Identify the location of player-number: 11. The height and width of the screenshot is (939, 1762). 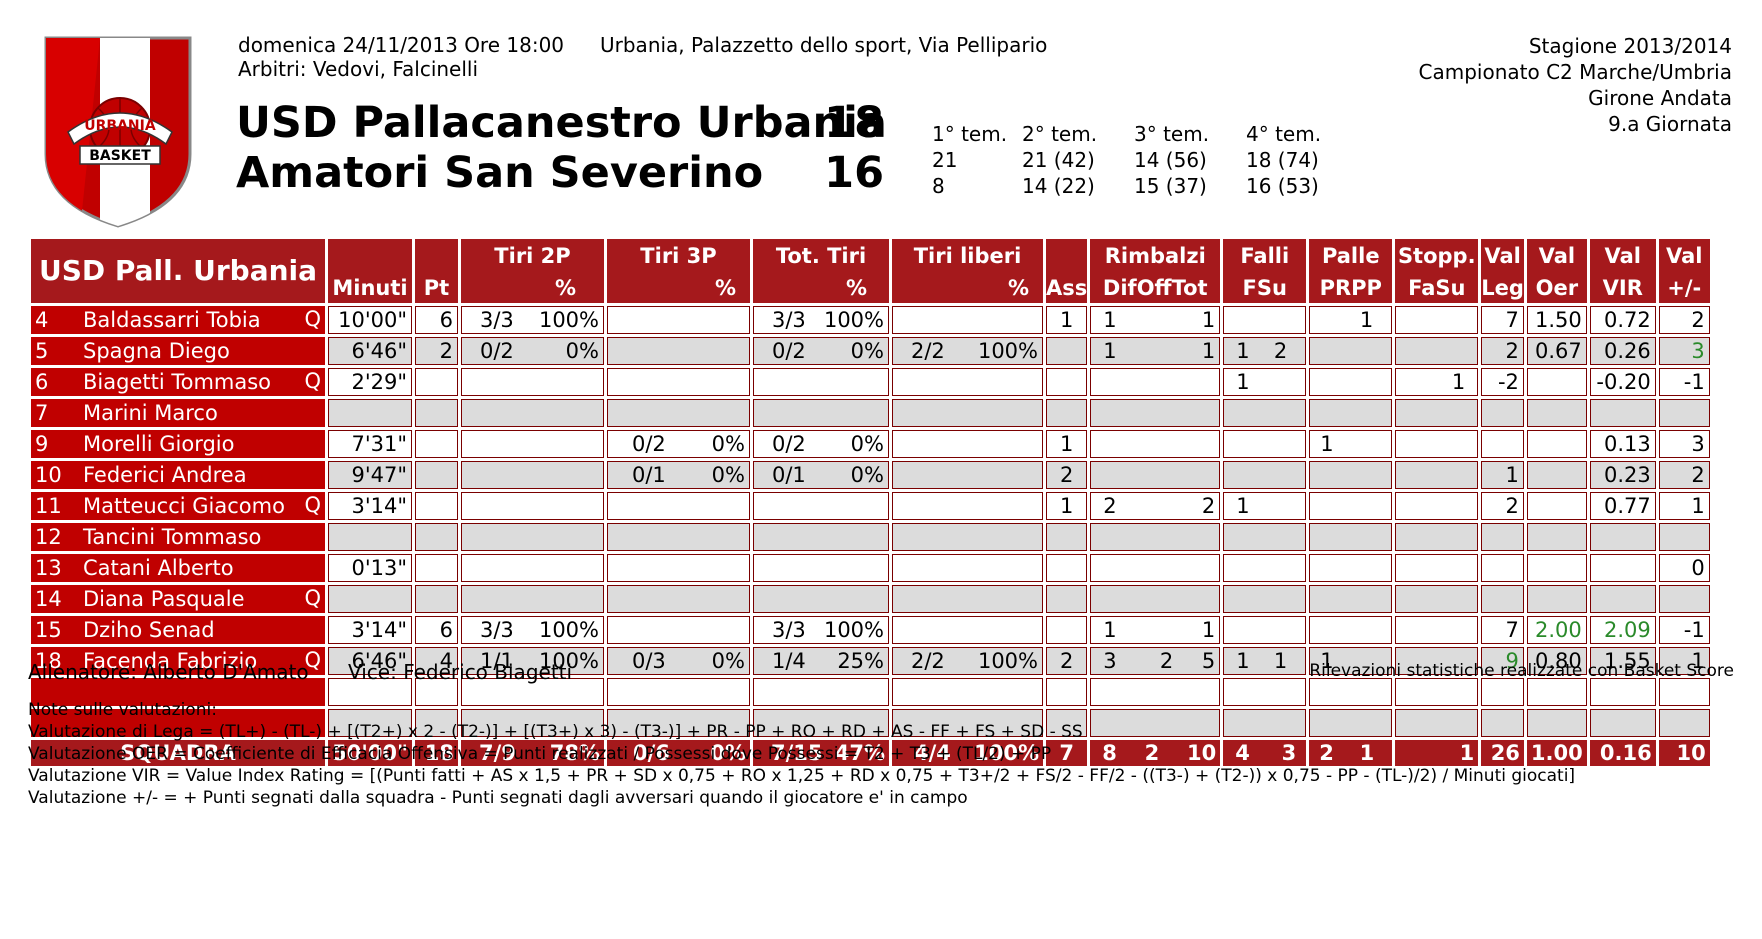
(48, 506).